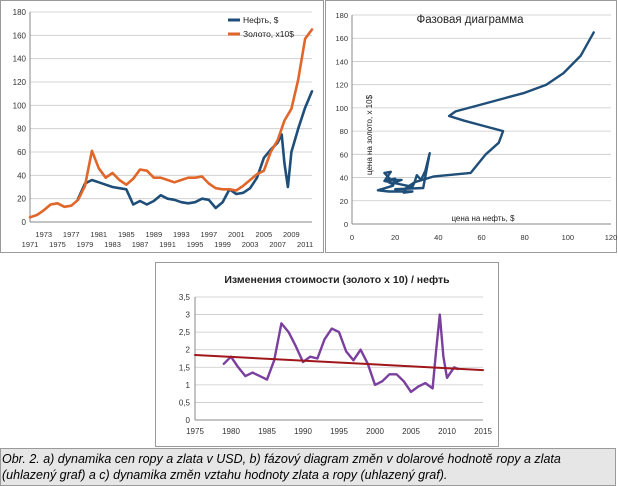 The height and width of the screenshot is (486, 618). Describe the element at coordinates (222, 244) in the screenshot. I see `x-tick-label: 1999` at that location.